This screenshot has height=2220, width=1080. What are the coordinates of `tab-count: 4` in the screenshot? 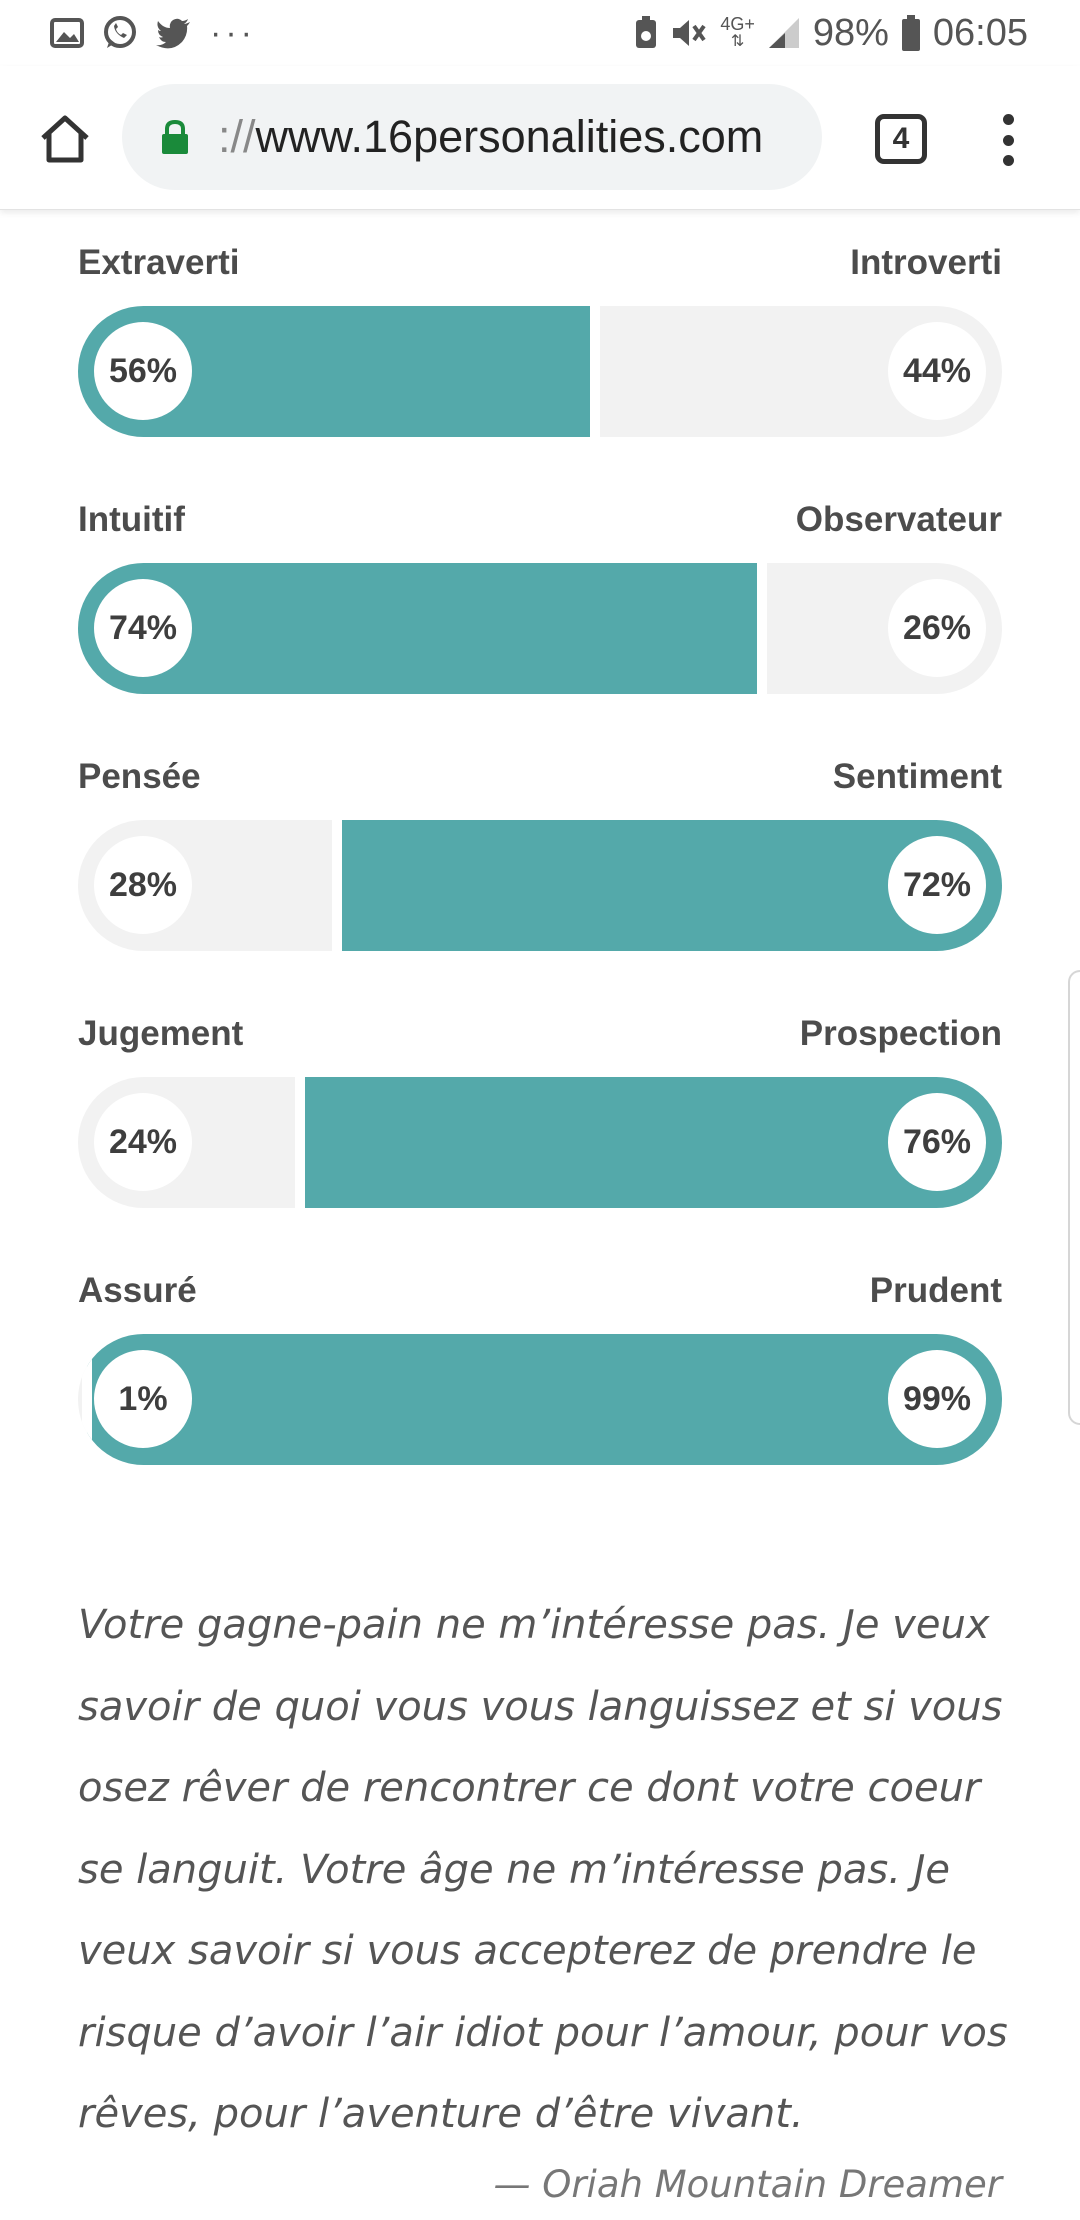 It's located at (901, 138).